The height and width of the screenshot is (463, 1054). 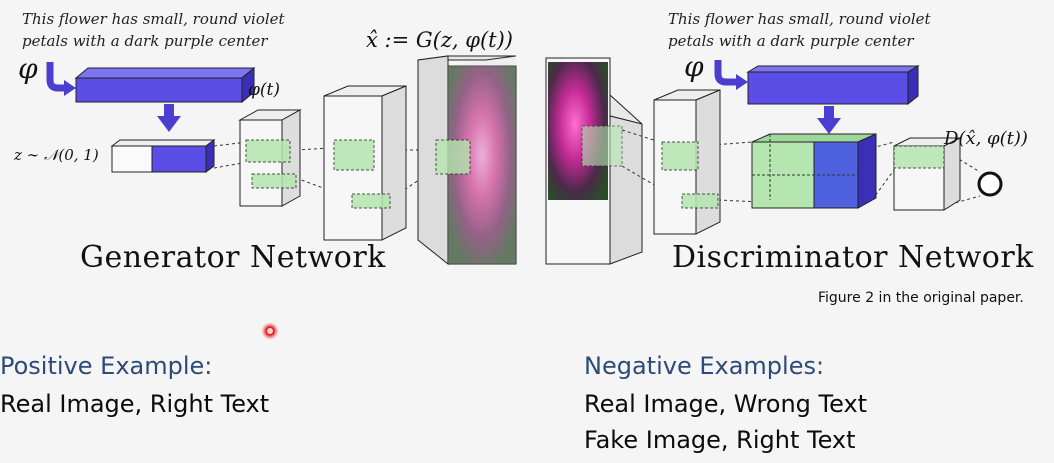 What do you see at coordinates (28, 68) in the screenshot?
I see `generator-phi-label: φ` at bounding box center [28, 68].